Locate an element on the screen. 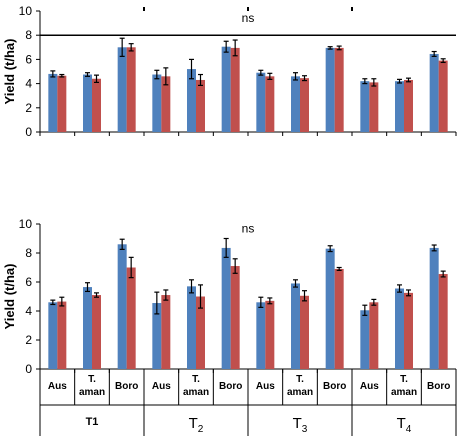 The height and width of the screenshot is (439, 459). treatment-subscript: 4 is located at coordinates (409, 429).